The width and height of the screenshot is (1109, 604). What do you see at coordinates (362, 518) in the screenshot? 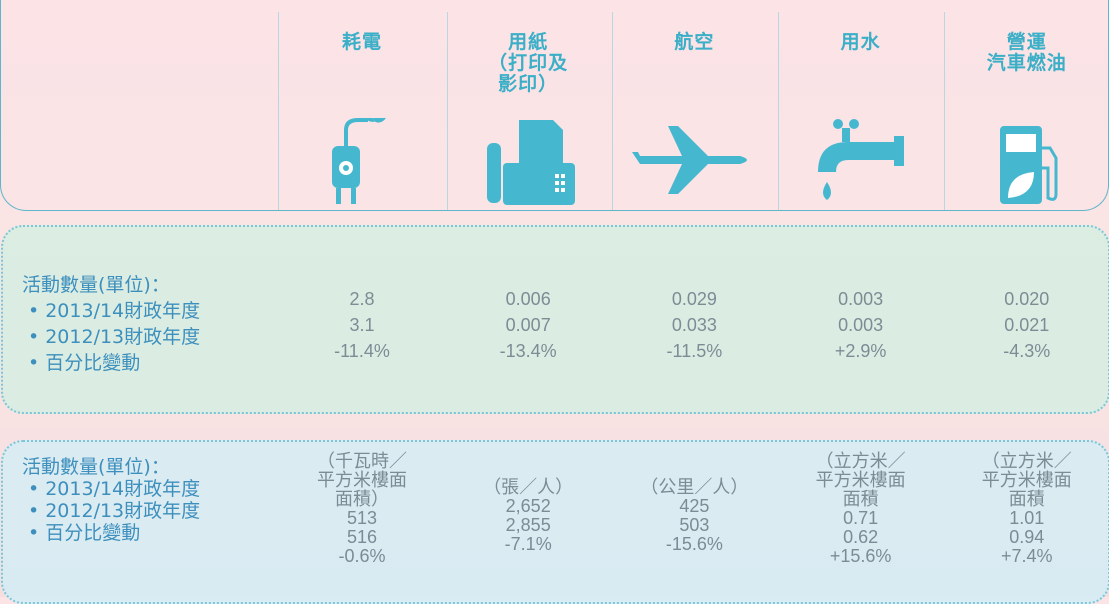
I see `value-line: 513` at bounding box center [362, 518].